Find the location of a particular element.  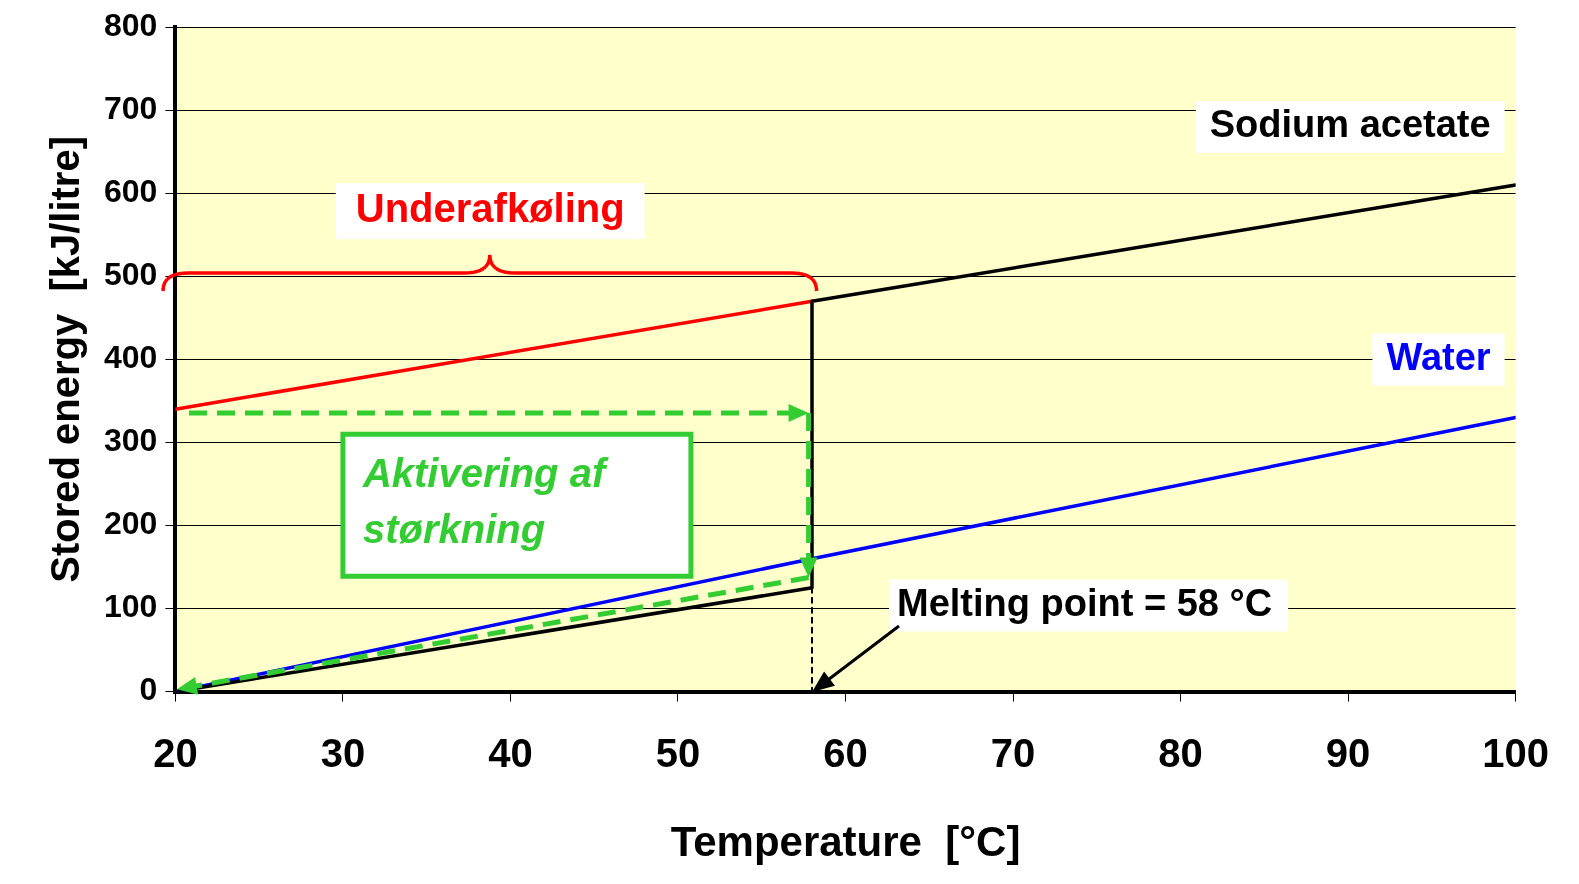

x-tick-label: 90 is located at coordinates (1348, 752).